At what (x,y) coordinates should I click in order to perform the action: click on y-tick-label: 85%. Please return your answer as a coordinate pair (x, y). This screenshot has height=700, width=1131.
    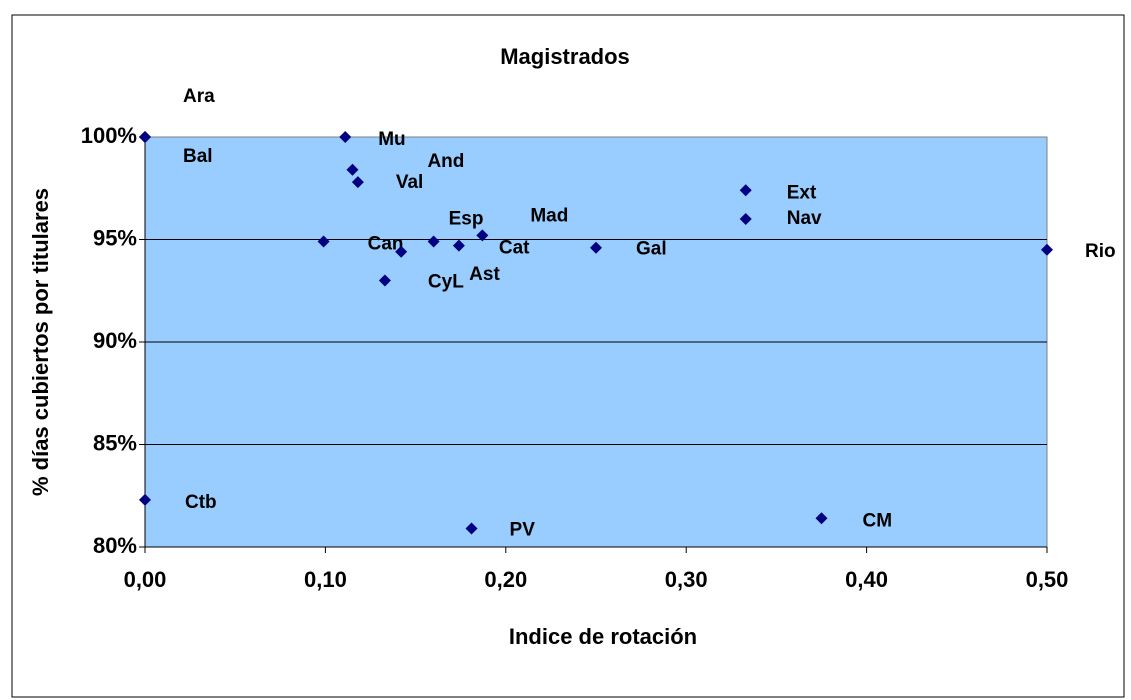
    Looking at the image, I should click on (115, 442).